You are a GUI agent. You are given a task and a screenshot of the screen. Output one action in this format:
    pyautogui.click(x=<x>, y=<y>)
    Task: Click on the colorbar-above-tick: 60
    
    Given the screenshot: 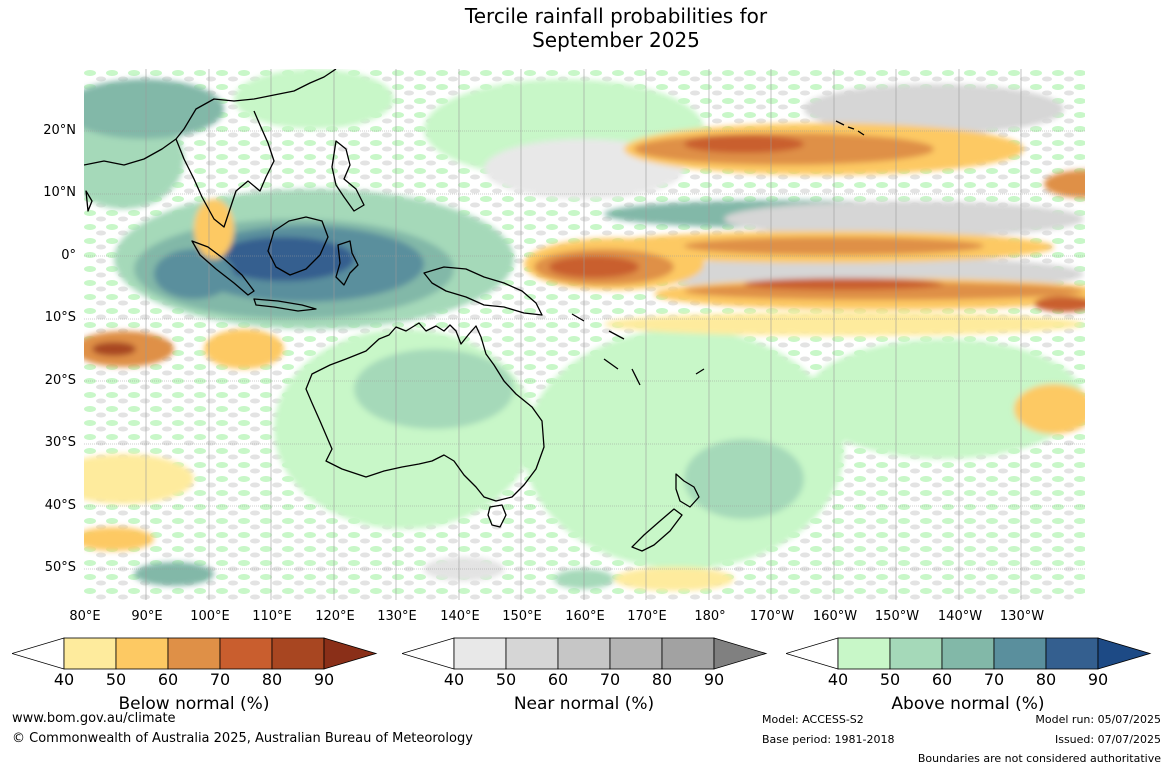 What is the action you would take?
    pyautogui.click(x=942, y=679)
    